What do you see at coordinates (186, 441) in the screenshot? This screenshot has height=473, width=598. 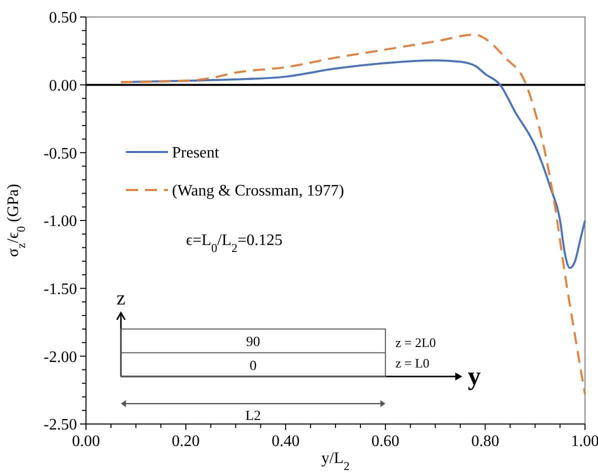 I see `x-tick-label: 0.20` at bounding box center [186, 441].